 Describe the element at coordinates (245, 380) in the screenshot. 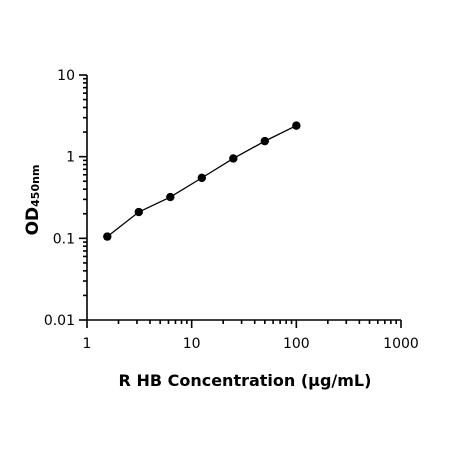

I see `x-axis-title: R HB Concentration (µg/mL)` at that location.